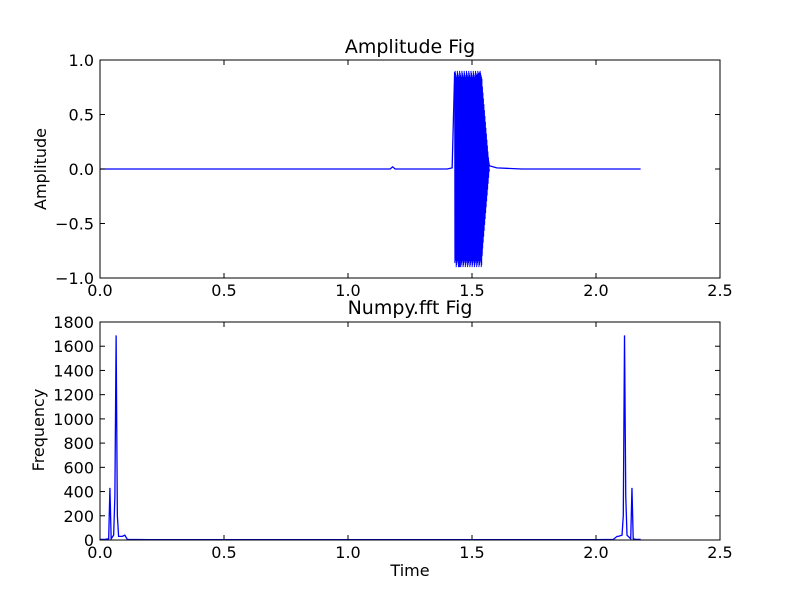 The height and width of the screenshot is (600, 800). What do you see at coordinates (89, 540) in the screenshot?
I see `y-tick-label: 0` at bounding box center [89, 540].